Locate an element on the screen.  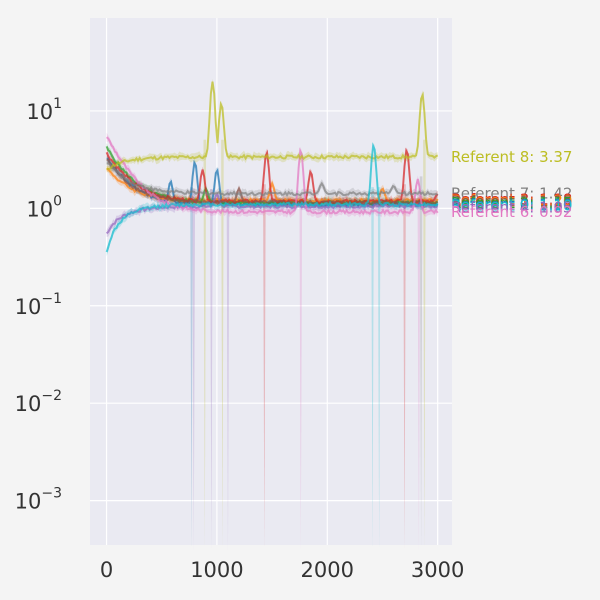
x-tick-label: 1000 is located at coordinates (216, 570).